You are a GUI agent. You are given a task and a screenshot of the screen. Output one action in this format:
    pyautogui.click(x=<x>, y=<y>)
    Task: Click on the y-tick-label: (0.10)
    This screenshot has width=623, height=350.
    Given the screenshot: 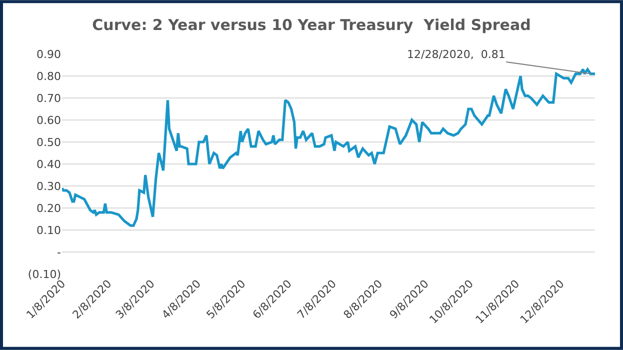 What is the action you would take?
    pyautogui.click(x=44, y=274)
    